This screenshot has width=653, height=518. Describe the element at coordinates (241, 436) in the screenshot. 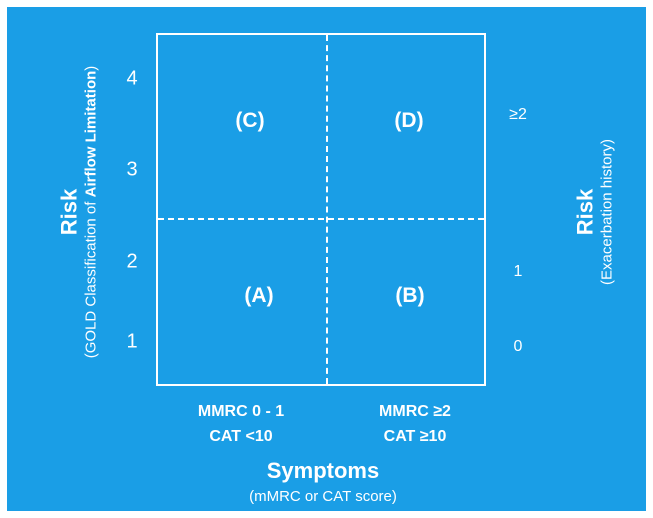

I see `cat-low-label: CAT <10` at that location.